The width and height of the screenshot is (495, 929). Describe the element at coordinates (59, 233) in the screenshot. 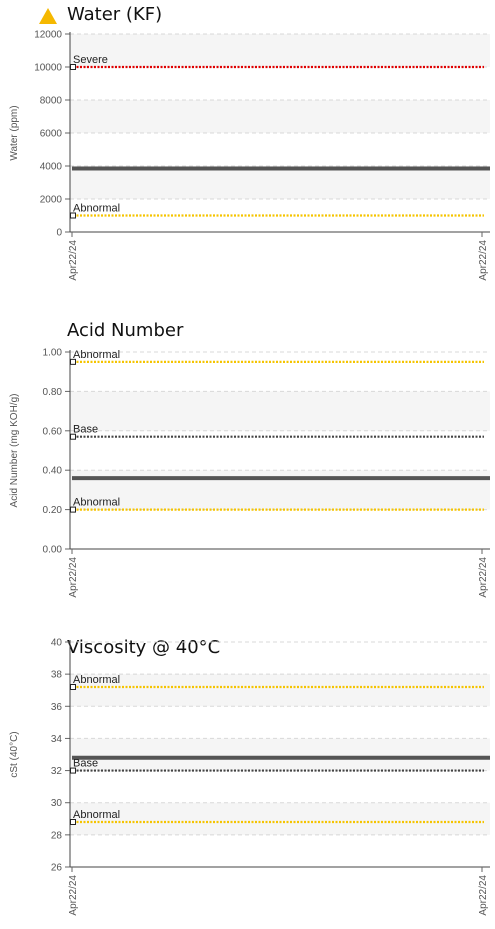

I see `chart0-y-tick-label: 0` at that location.